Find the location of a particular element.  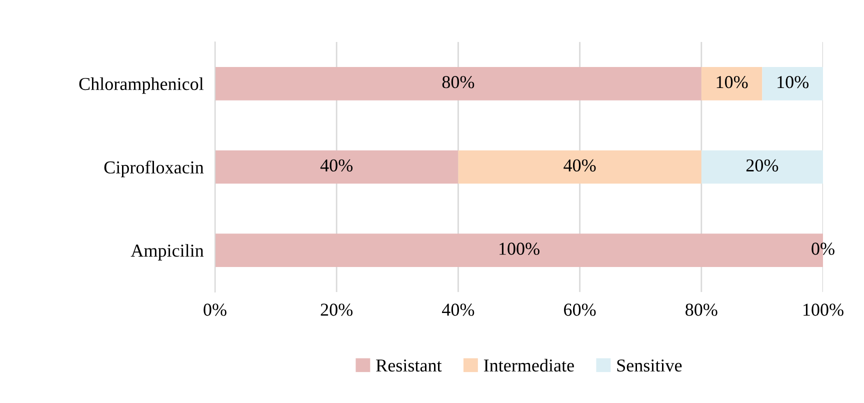

data-label: 100% is located at coordinates (520, 248).